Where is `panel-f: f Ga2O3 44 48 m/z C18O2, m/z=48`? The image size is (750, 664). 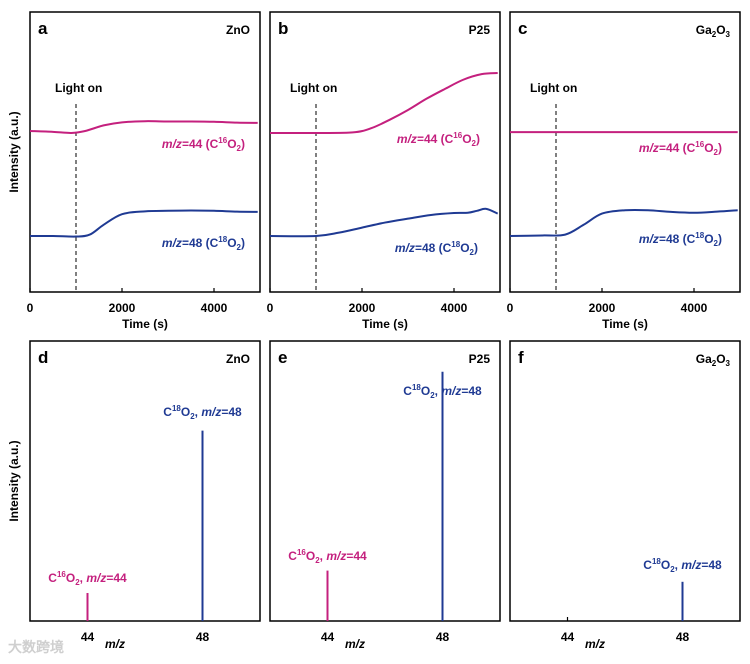
panel-f: f Ga2O3 44 48 m/z C18O2, m/z=48 is located at coordinates (625, 495).